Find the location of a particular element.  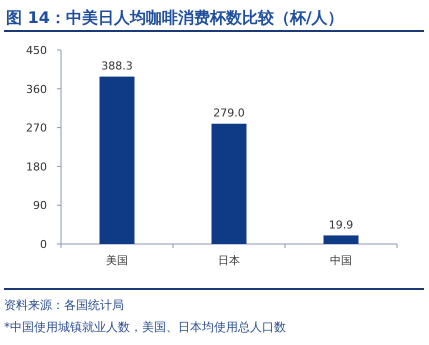

y-tick-label: 360 is located at coordinates (36, 89).